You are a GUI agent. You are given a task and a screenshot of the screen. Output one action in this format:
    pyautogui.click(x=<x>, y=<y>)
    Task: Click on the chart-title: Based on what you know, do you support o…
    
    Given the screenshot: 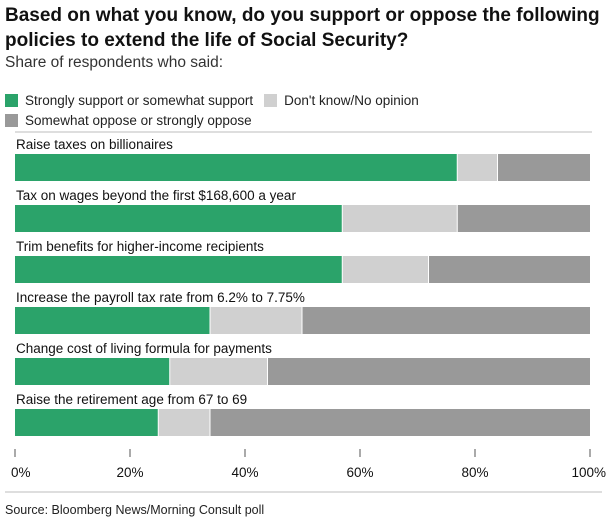 What is the action you would take?
    pyautogui.click(x=302, y=28)
    